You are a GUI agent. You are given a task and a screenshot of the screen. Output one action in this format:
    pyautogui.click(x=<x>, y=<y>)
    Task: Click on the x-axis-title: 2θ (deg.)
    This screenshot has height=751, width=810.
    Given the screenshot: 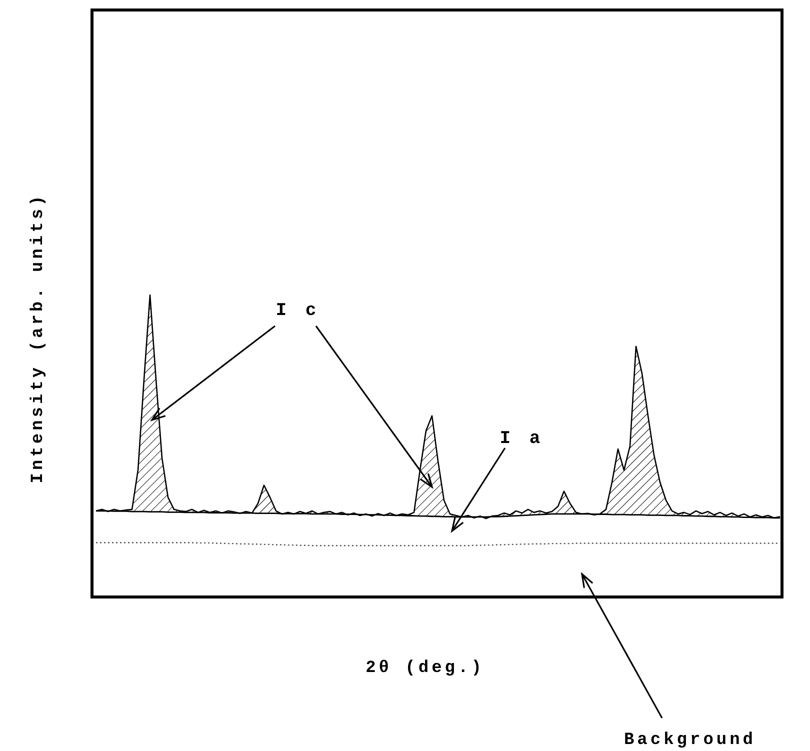 What is the action you would take?
    pyautogui.click(x=425, y=668)
    